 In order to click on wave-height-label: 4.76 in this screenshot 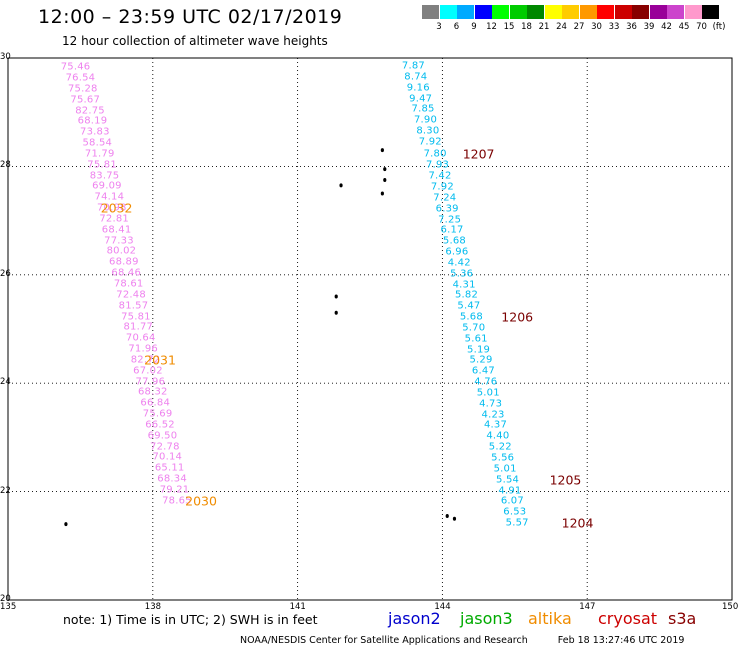, I will do `click(486, 382)`.